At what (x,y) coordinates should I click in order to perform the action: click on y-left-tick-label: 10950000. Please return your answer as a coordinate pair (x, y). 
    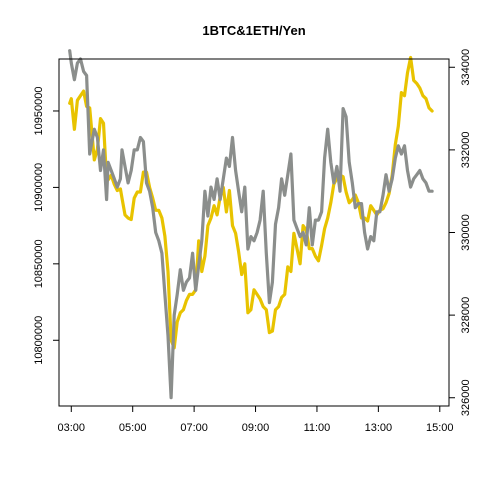
    Looking at the image, I should click on (39, 110).